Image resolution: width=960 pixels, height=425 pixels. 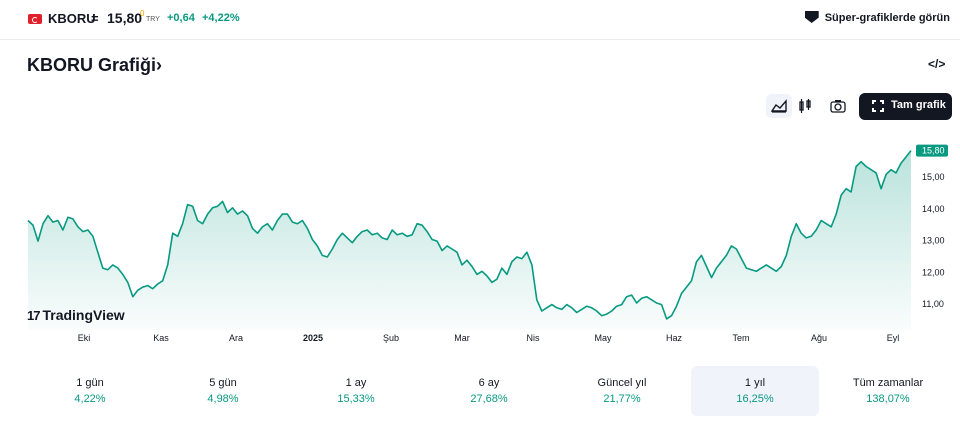 I want to click on area-chart-icon, so click(x=779, y=106).